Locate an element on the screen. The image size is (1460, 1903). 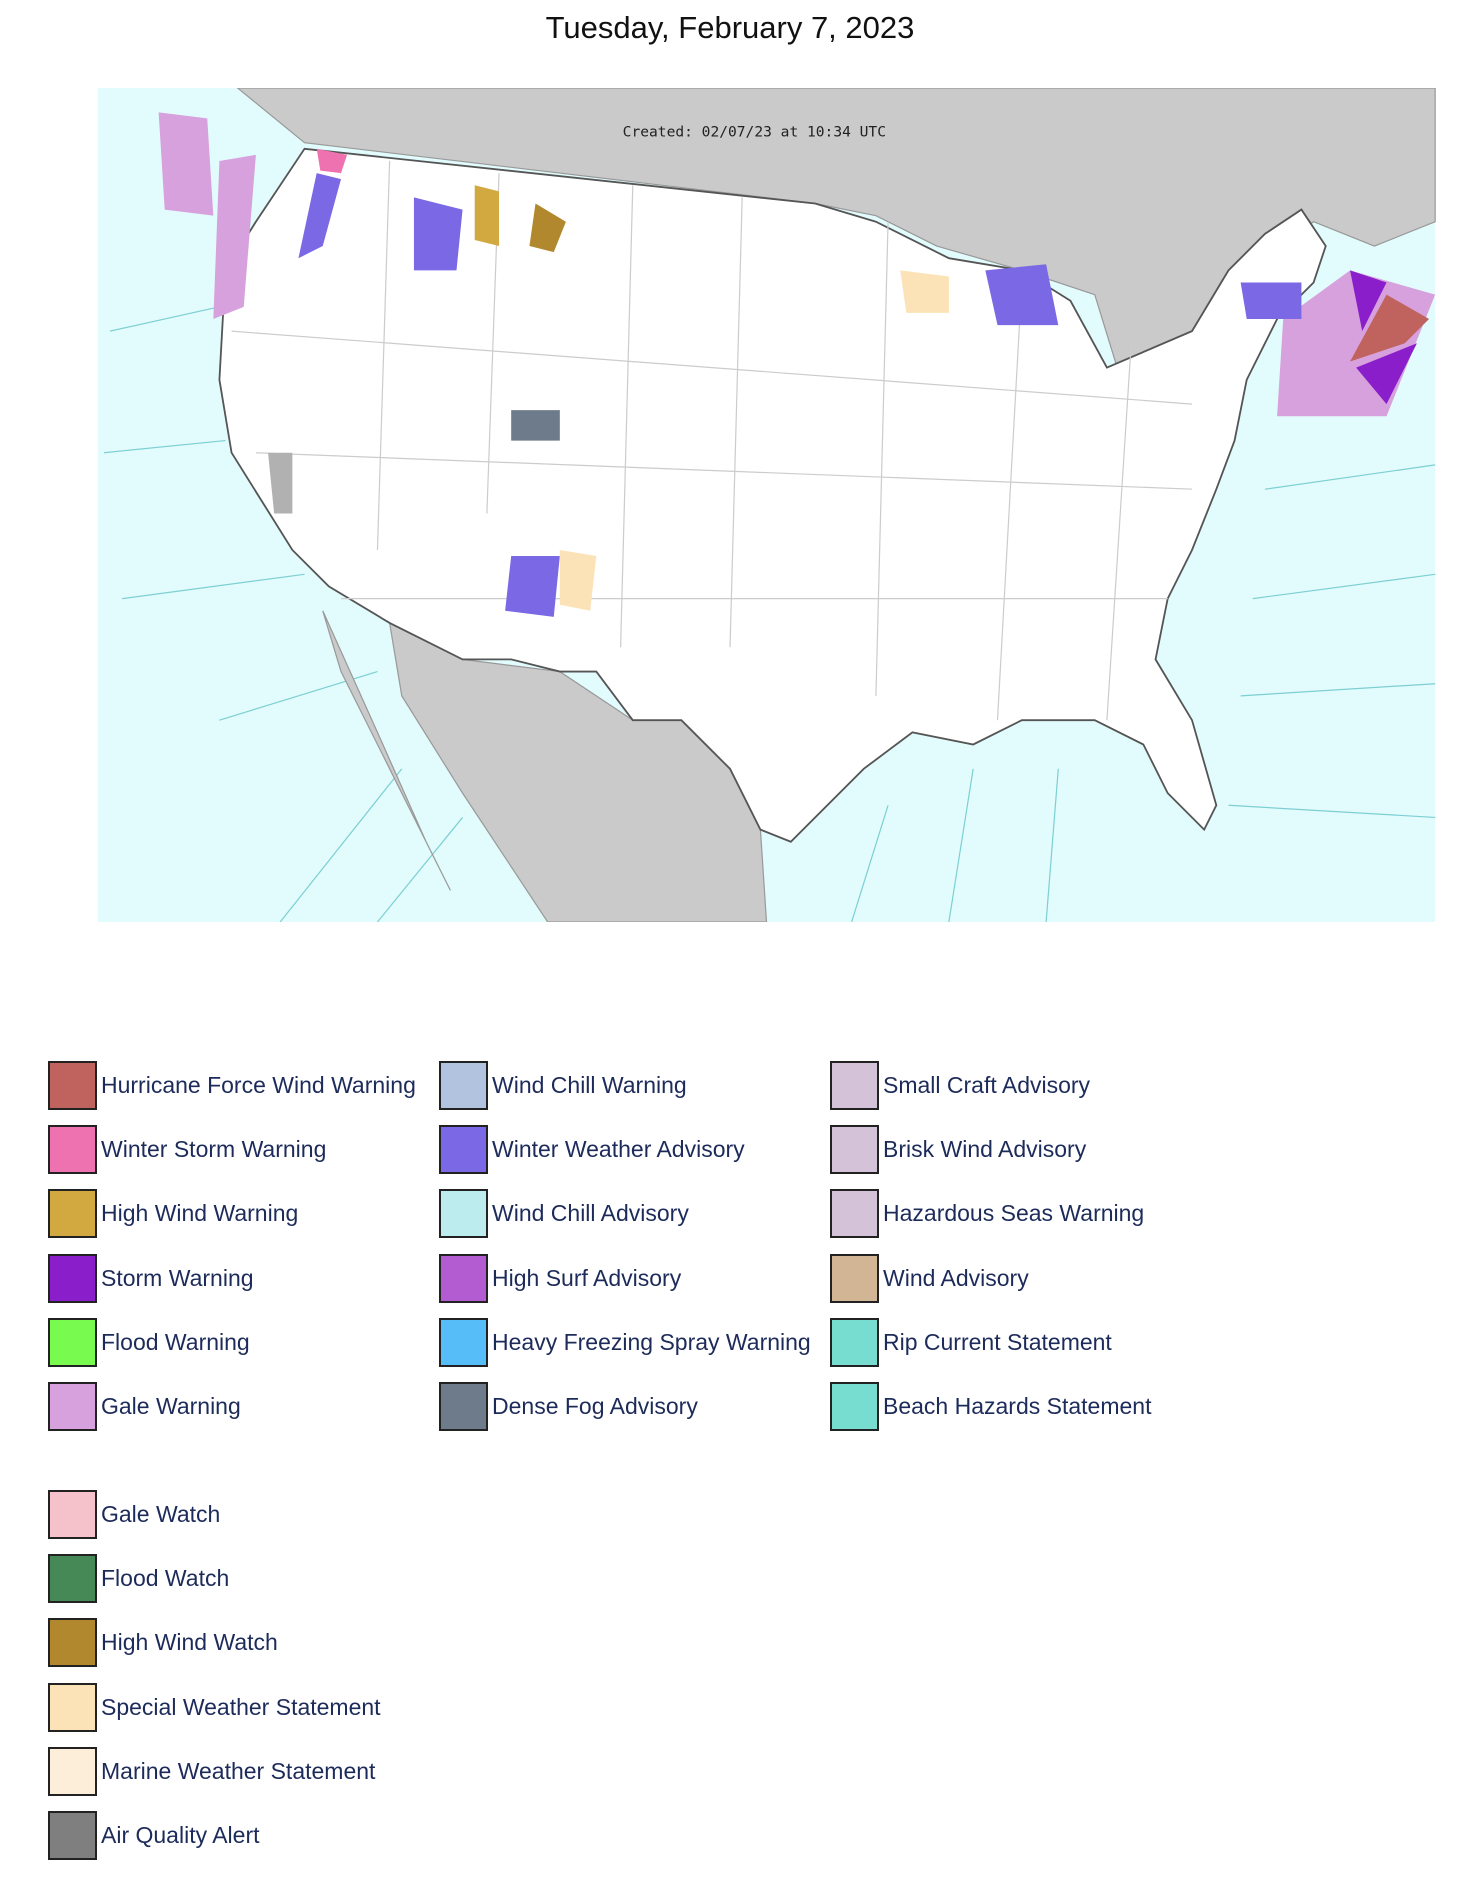
legend-label: High Wind Watch is located at coordinates (189, 1642).